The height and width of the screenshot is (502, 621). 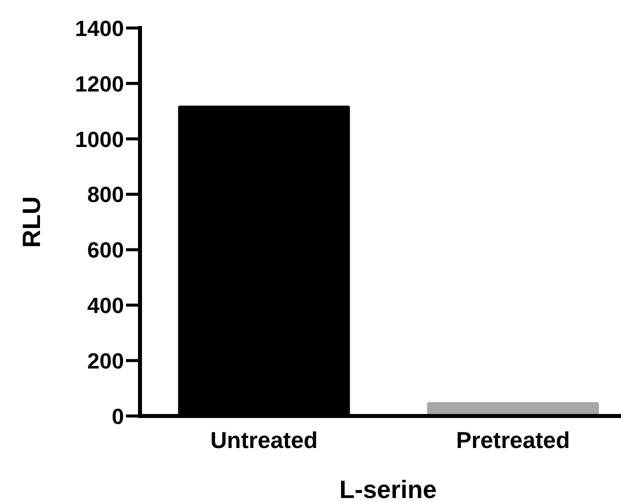 What do you see at coordinates (32, 222) in the screenshot?
I see `y-axis-title: RLU` at bounding box center [32, 222].